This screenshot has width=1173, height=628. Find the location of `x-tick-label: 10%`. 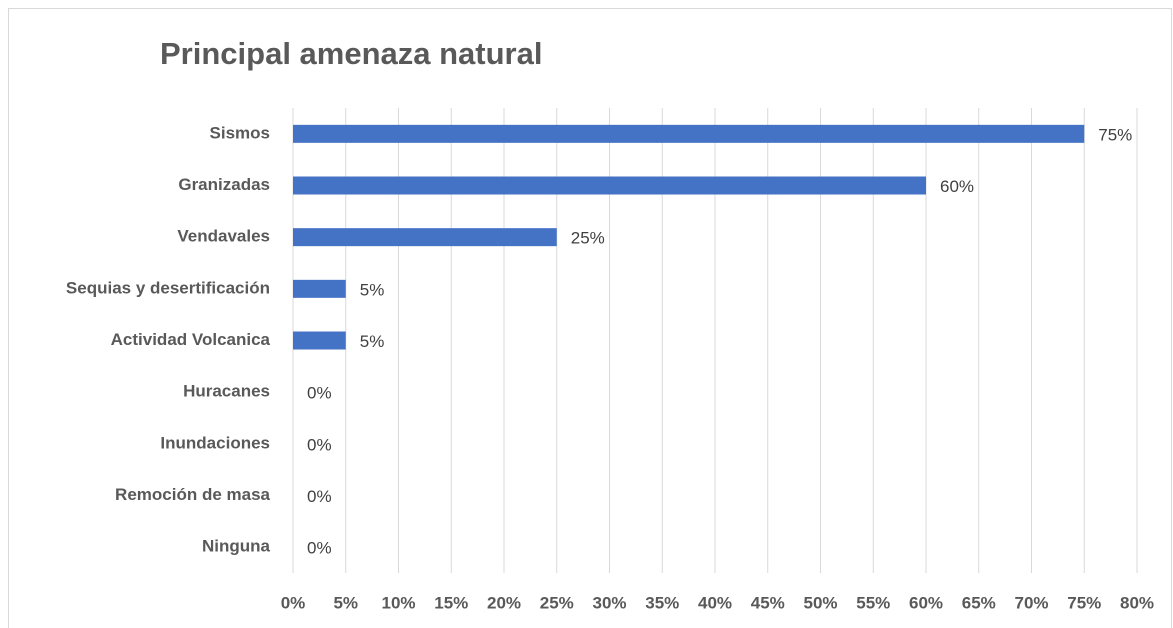

x-tick-label: 10% is located at coordinates (398, 602).